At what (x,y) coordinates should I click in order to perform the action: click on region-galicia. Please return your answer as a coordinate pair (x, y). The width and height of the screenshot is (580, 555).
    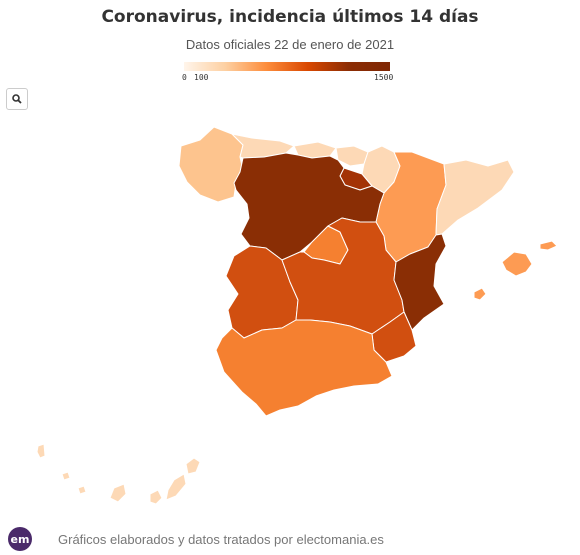
    Looking at the image, I should click on (211, 164).